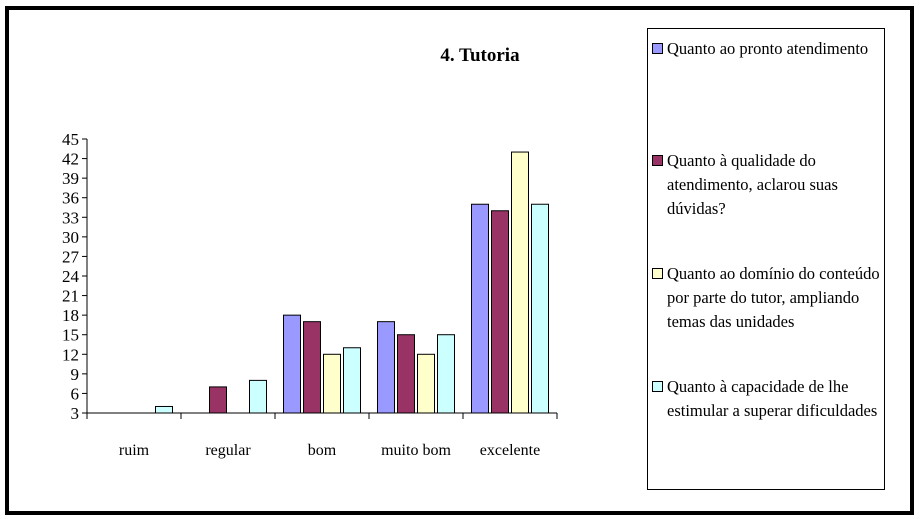 This screenshot has width=920, height=519. I want to click on y-tick-label: 24, so click(71, 276).